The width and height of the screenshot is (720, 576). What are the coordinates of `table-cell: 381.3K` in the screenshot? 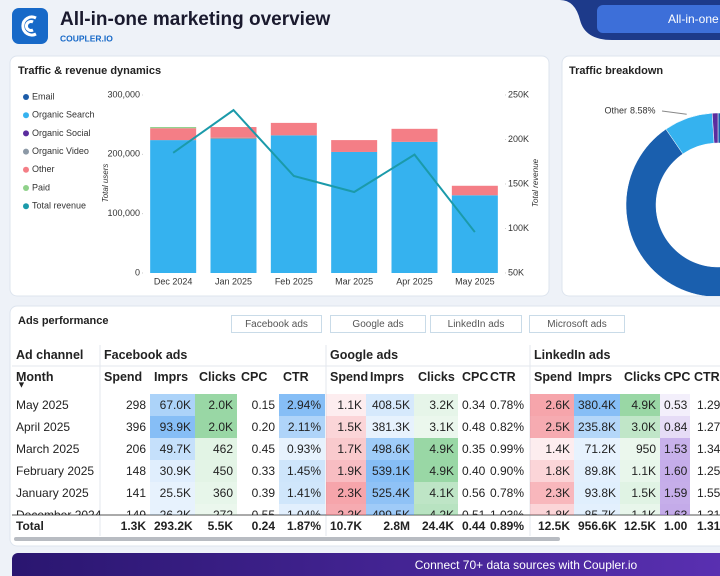 It's located at (390, 427).